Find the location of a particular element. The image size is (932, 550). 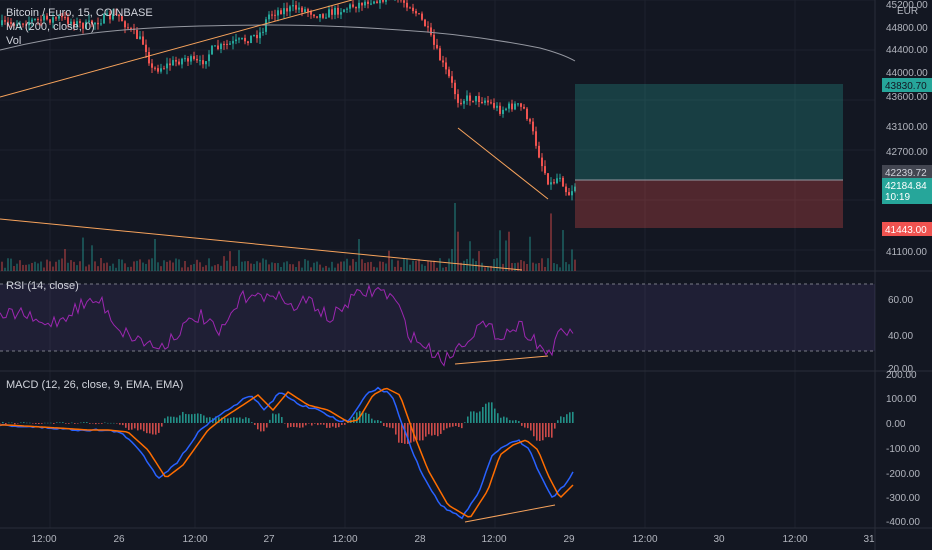

time-tick-label: 29 is located at coordinates (569, 539).